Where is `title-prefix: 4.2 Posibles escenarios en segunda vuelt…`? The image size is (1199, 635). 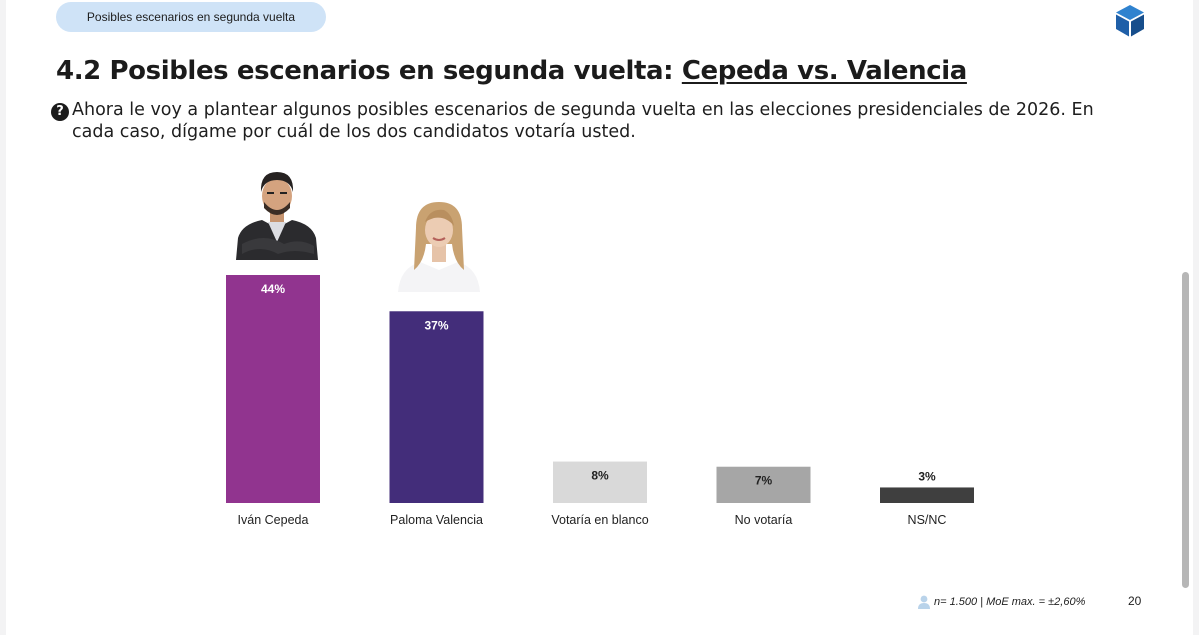 title-prefix: 4.2 Posibles escenarios en segunda vuelt… is located at coordinates (369, 71).